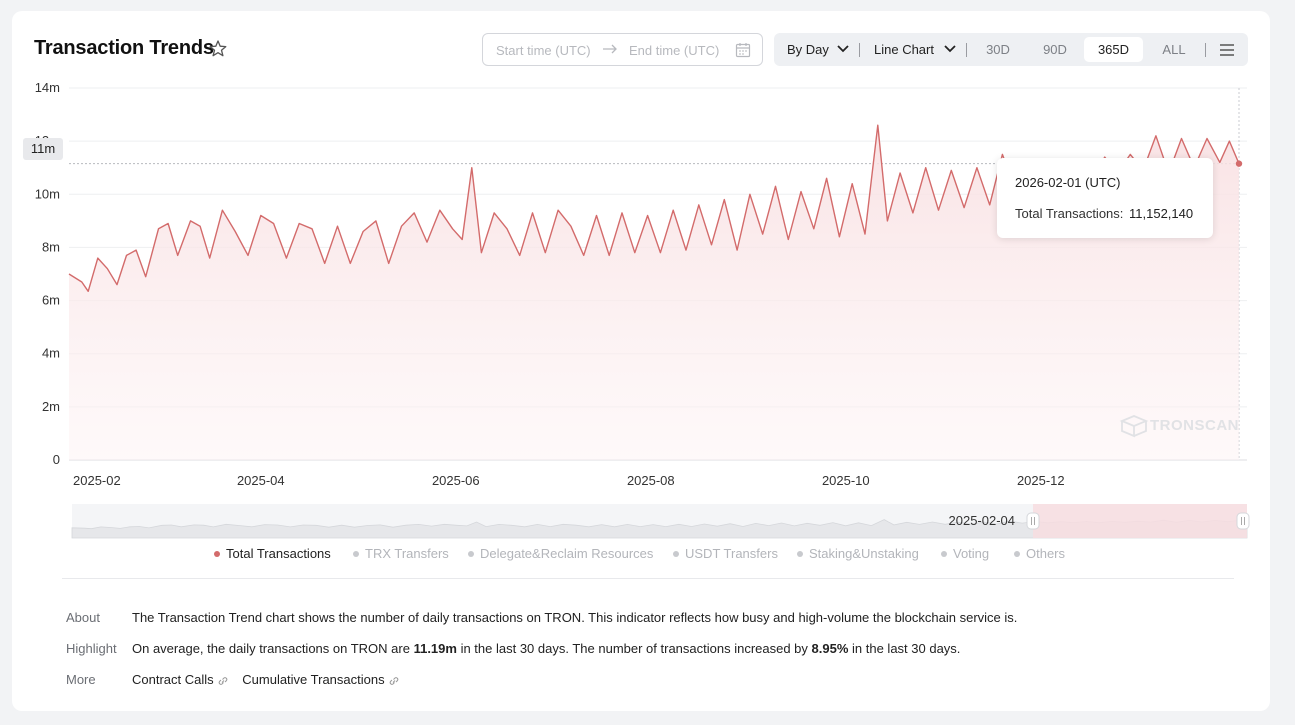  I want to click on x-tick-label: 2025-12, so click(1041, 480).